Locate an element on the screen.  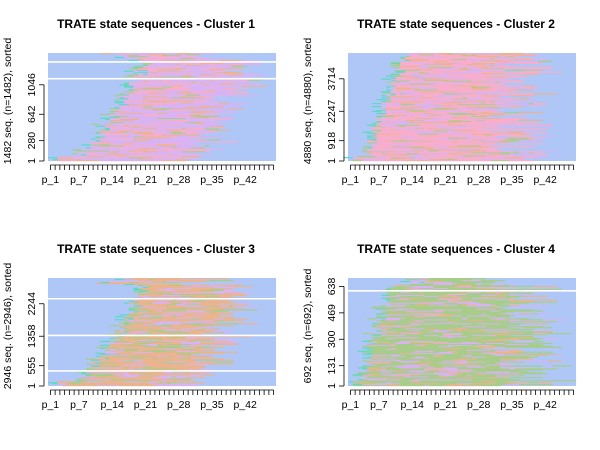
sequence-rows is located at coordinates (462, 332).